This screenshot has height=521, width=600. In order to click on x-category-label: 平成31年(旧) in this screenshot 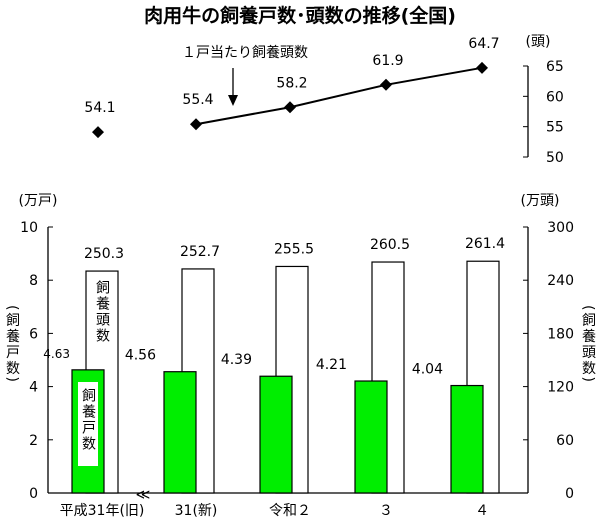, I will do `click(102, 511)`.